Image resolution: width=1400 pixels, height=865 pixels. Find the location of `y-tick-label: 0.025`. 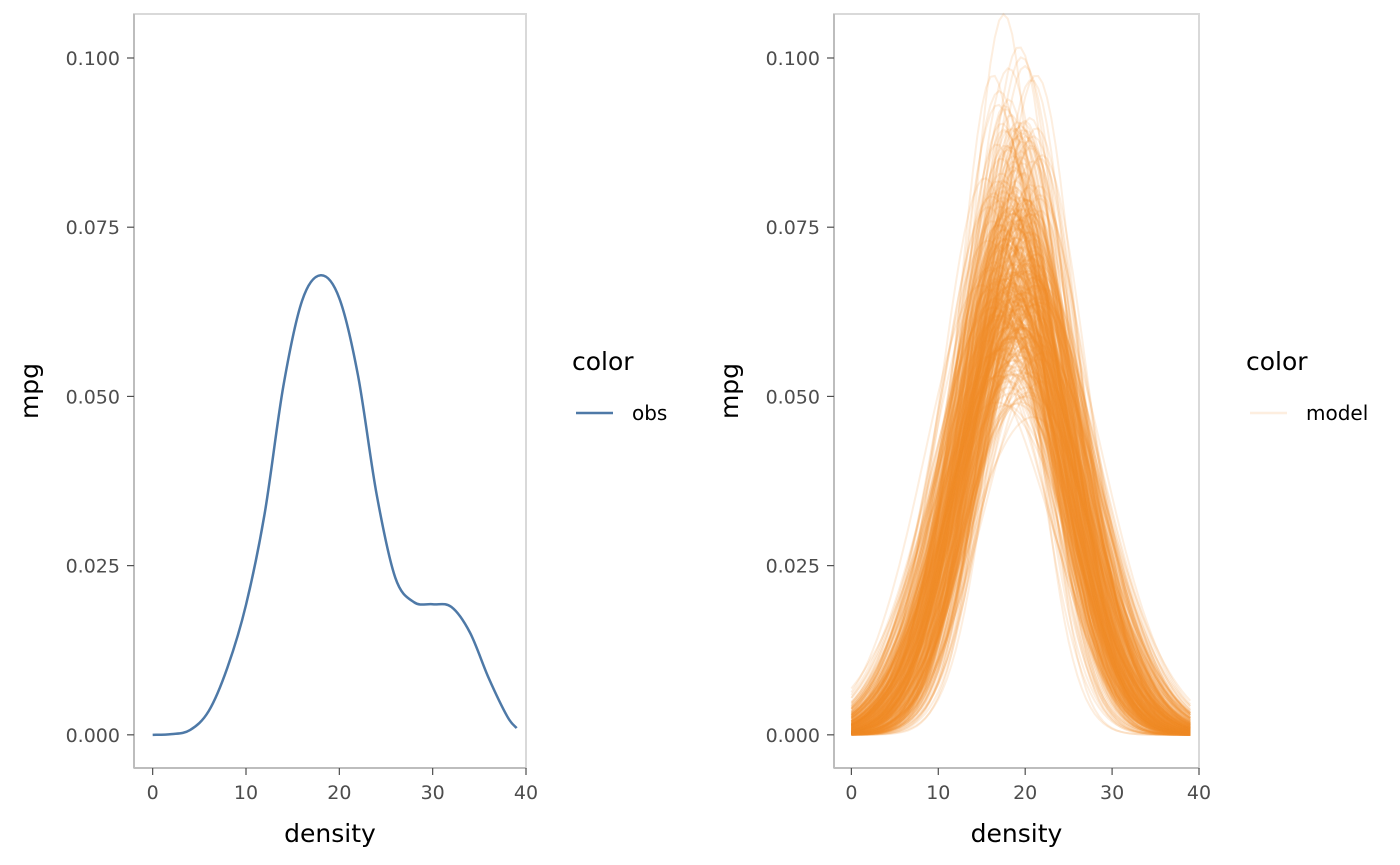

y-tick-label: 0.025 is located at coordinates (793, 567).